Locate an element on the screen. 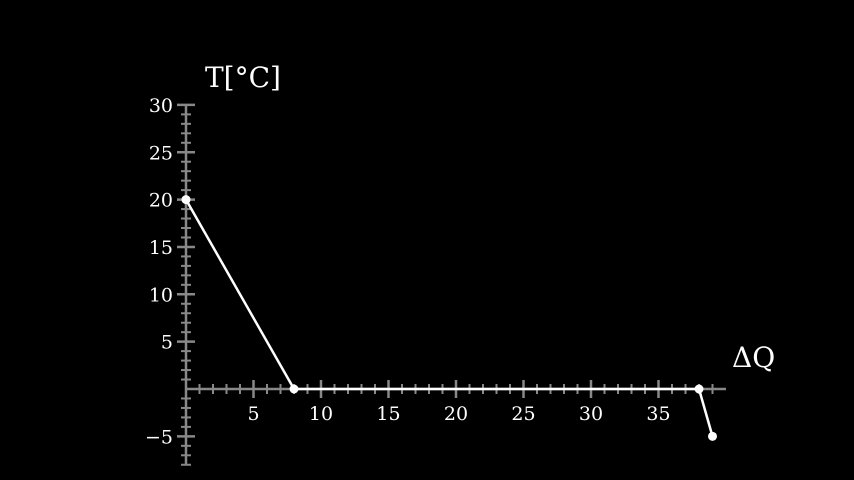 Image resolution: width=854 pixels, height=480 pixels. x-tick-label: 30 is located at coordinates (591, 414).